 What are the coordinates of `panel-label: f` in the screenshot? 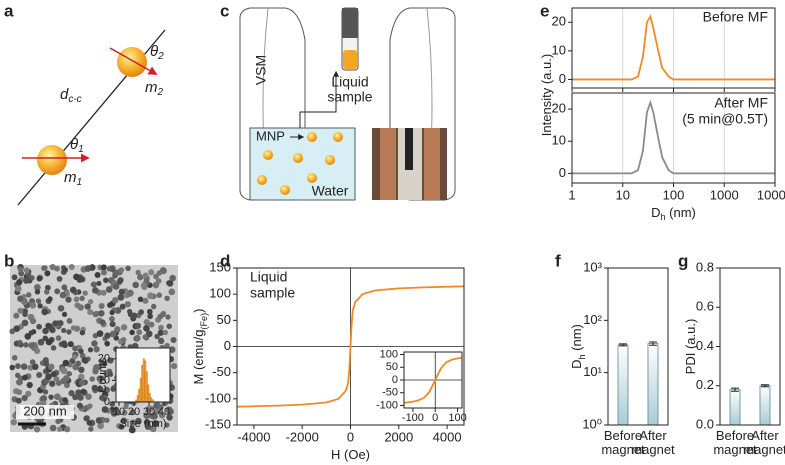 It's located at (558, 260).